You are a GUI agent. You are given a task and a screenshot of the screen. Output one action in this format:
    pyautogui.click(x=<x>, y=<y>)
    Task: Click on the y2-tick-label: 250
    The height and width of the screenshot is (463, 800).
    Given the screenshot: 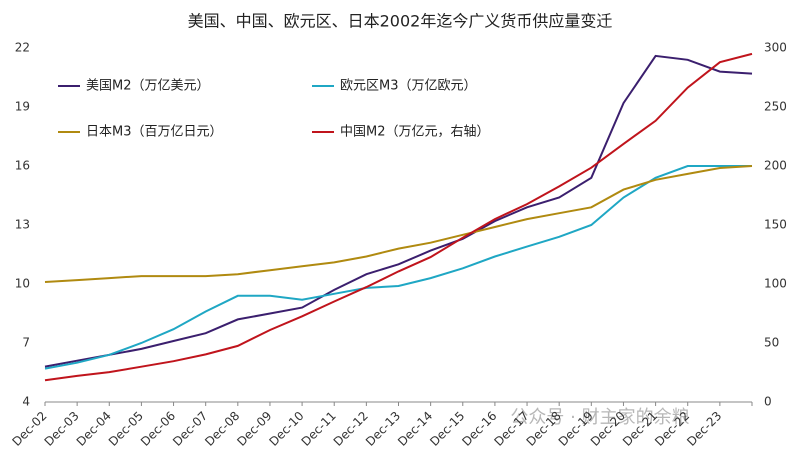 What is the action you would take?
    pyautogui.click(x=775, y=107)
    